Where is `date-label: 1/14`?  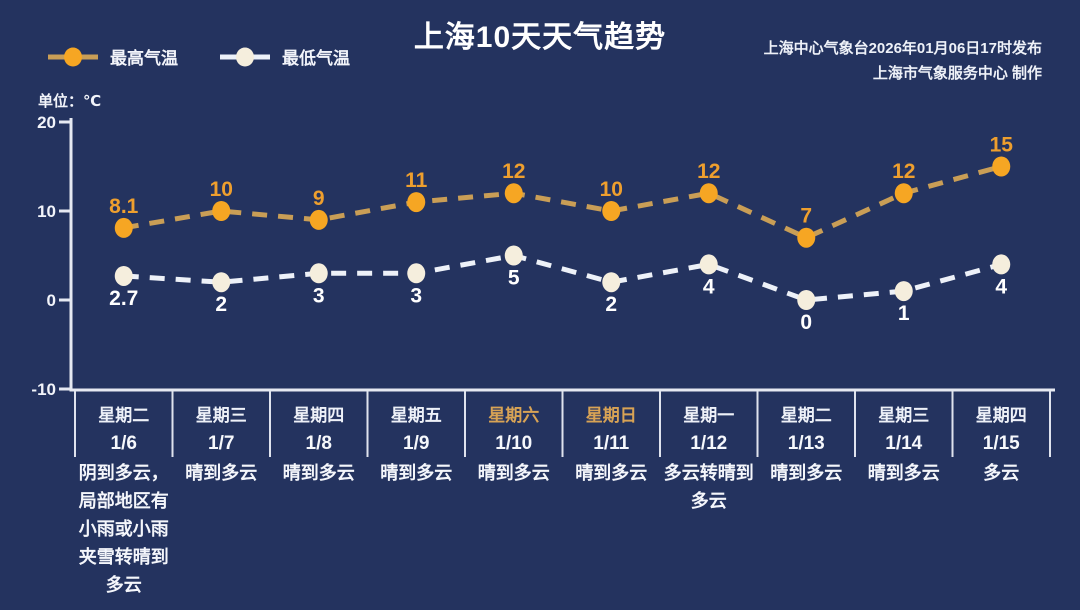
date-label: 1/14 is located at coordinates (903, 443).